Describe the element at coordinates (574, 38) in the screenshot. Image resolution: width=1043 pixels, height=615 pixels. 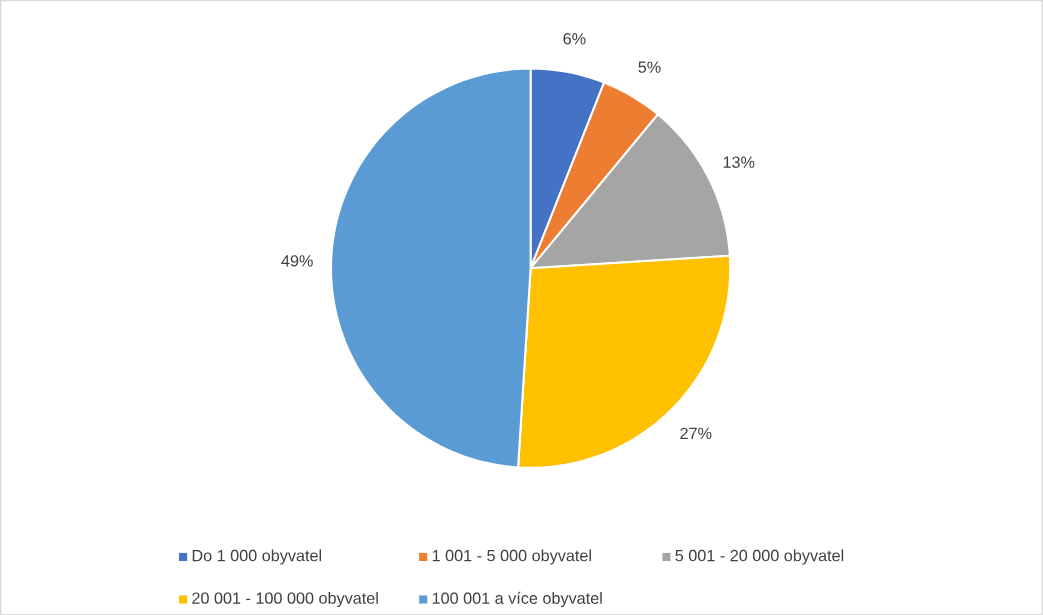
I see `data-label: 6%` at that location.